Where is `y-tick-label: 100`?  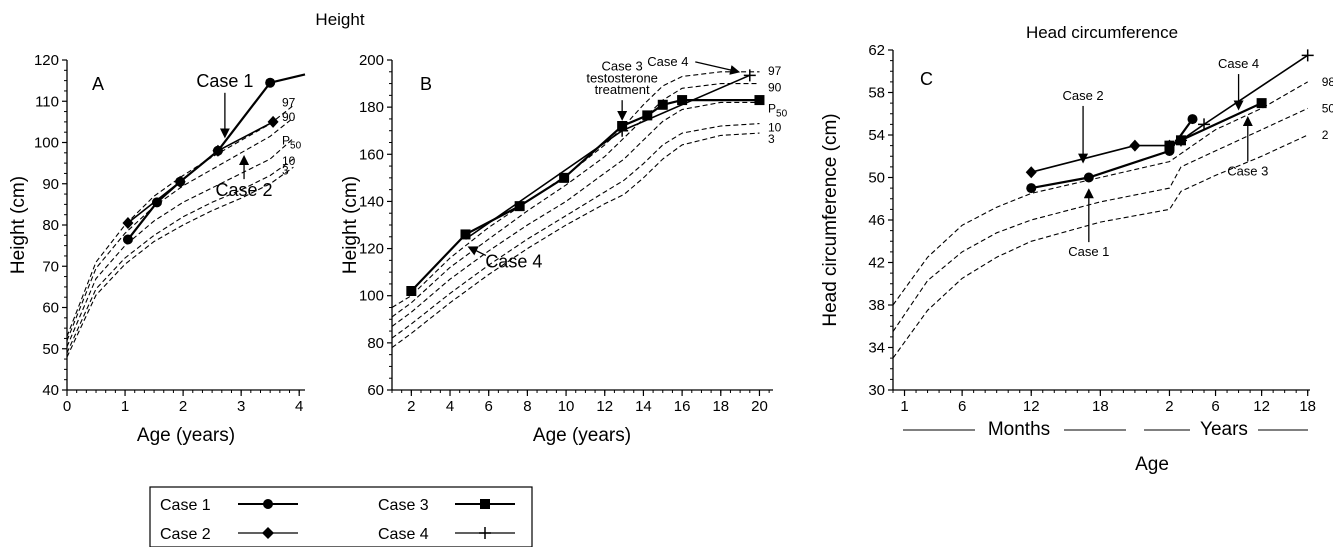
y-tick-label: 100 is located at coordinates (46, 143).